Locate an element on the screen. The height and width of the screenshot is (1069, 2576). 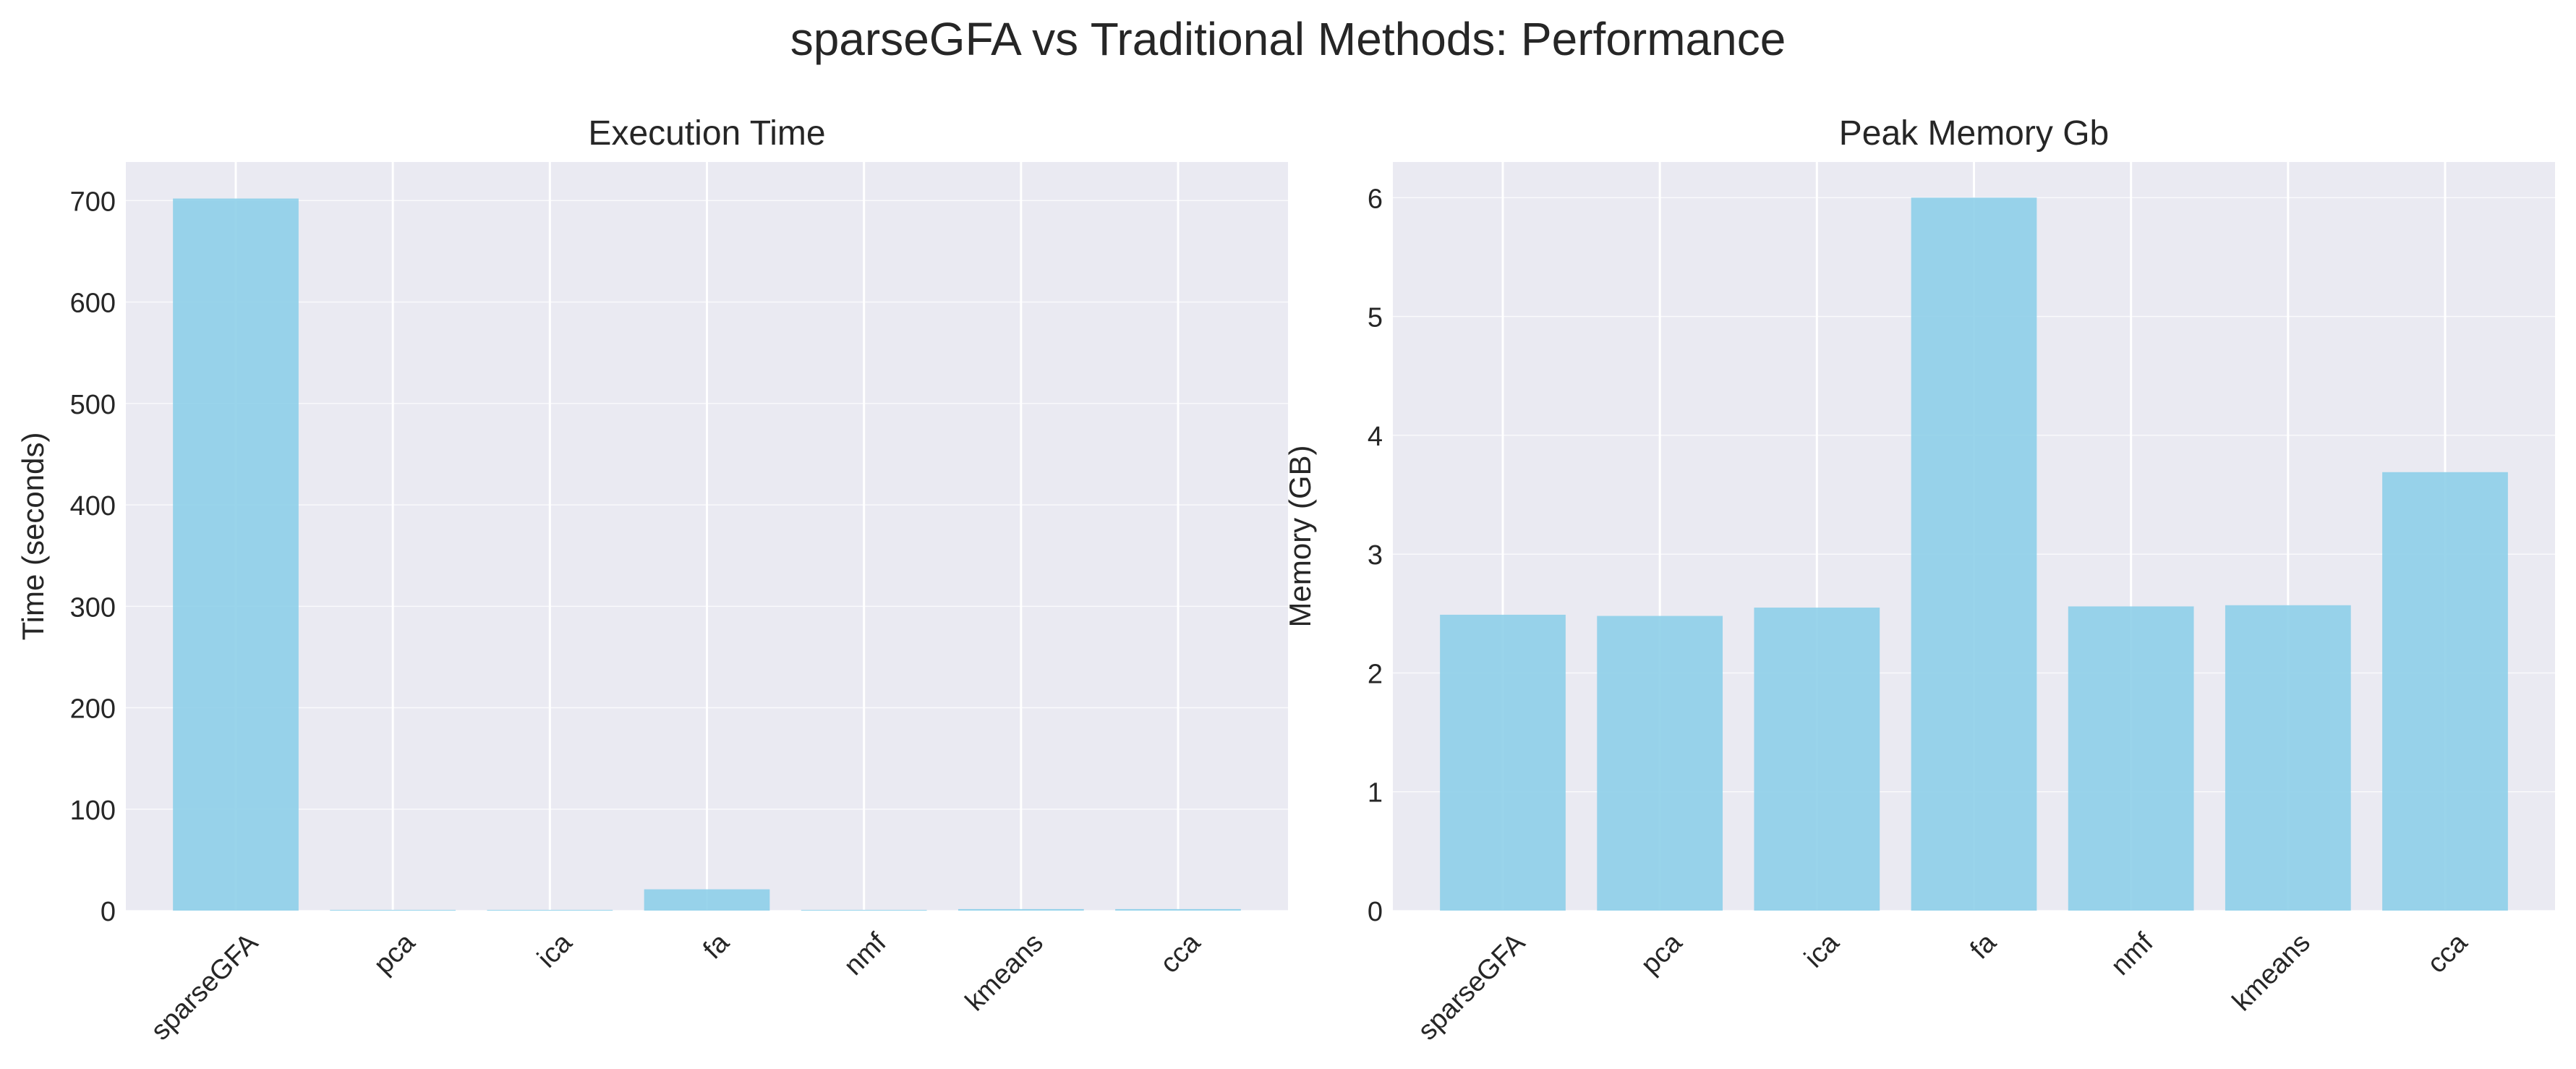
y-tick-label: 5 is located at coordinates (1375, 318).